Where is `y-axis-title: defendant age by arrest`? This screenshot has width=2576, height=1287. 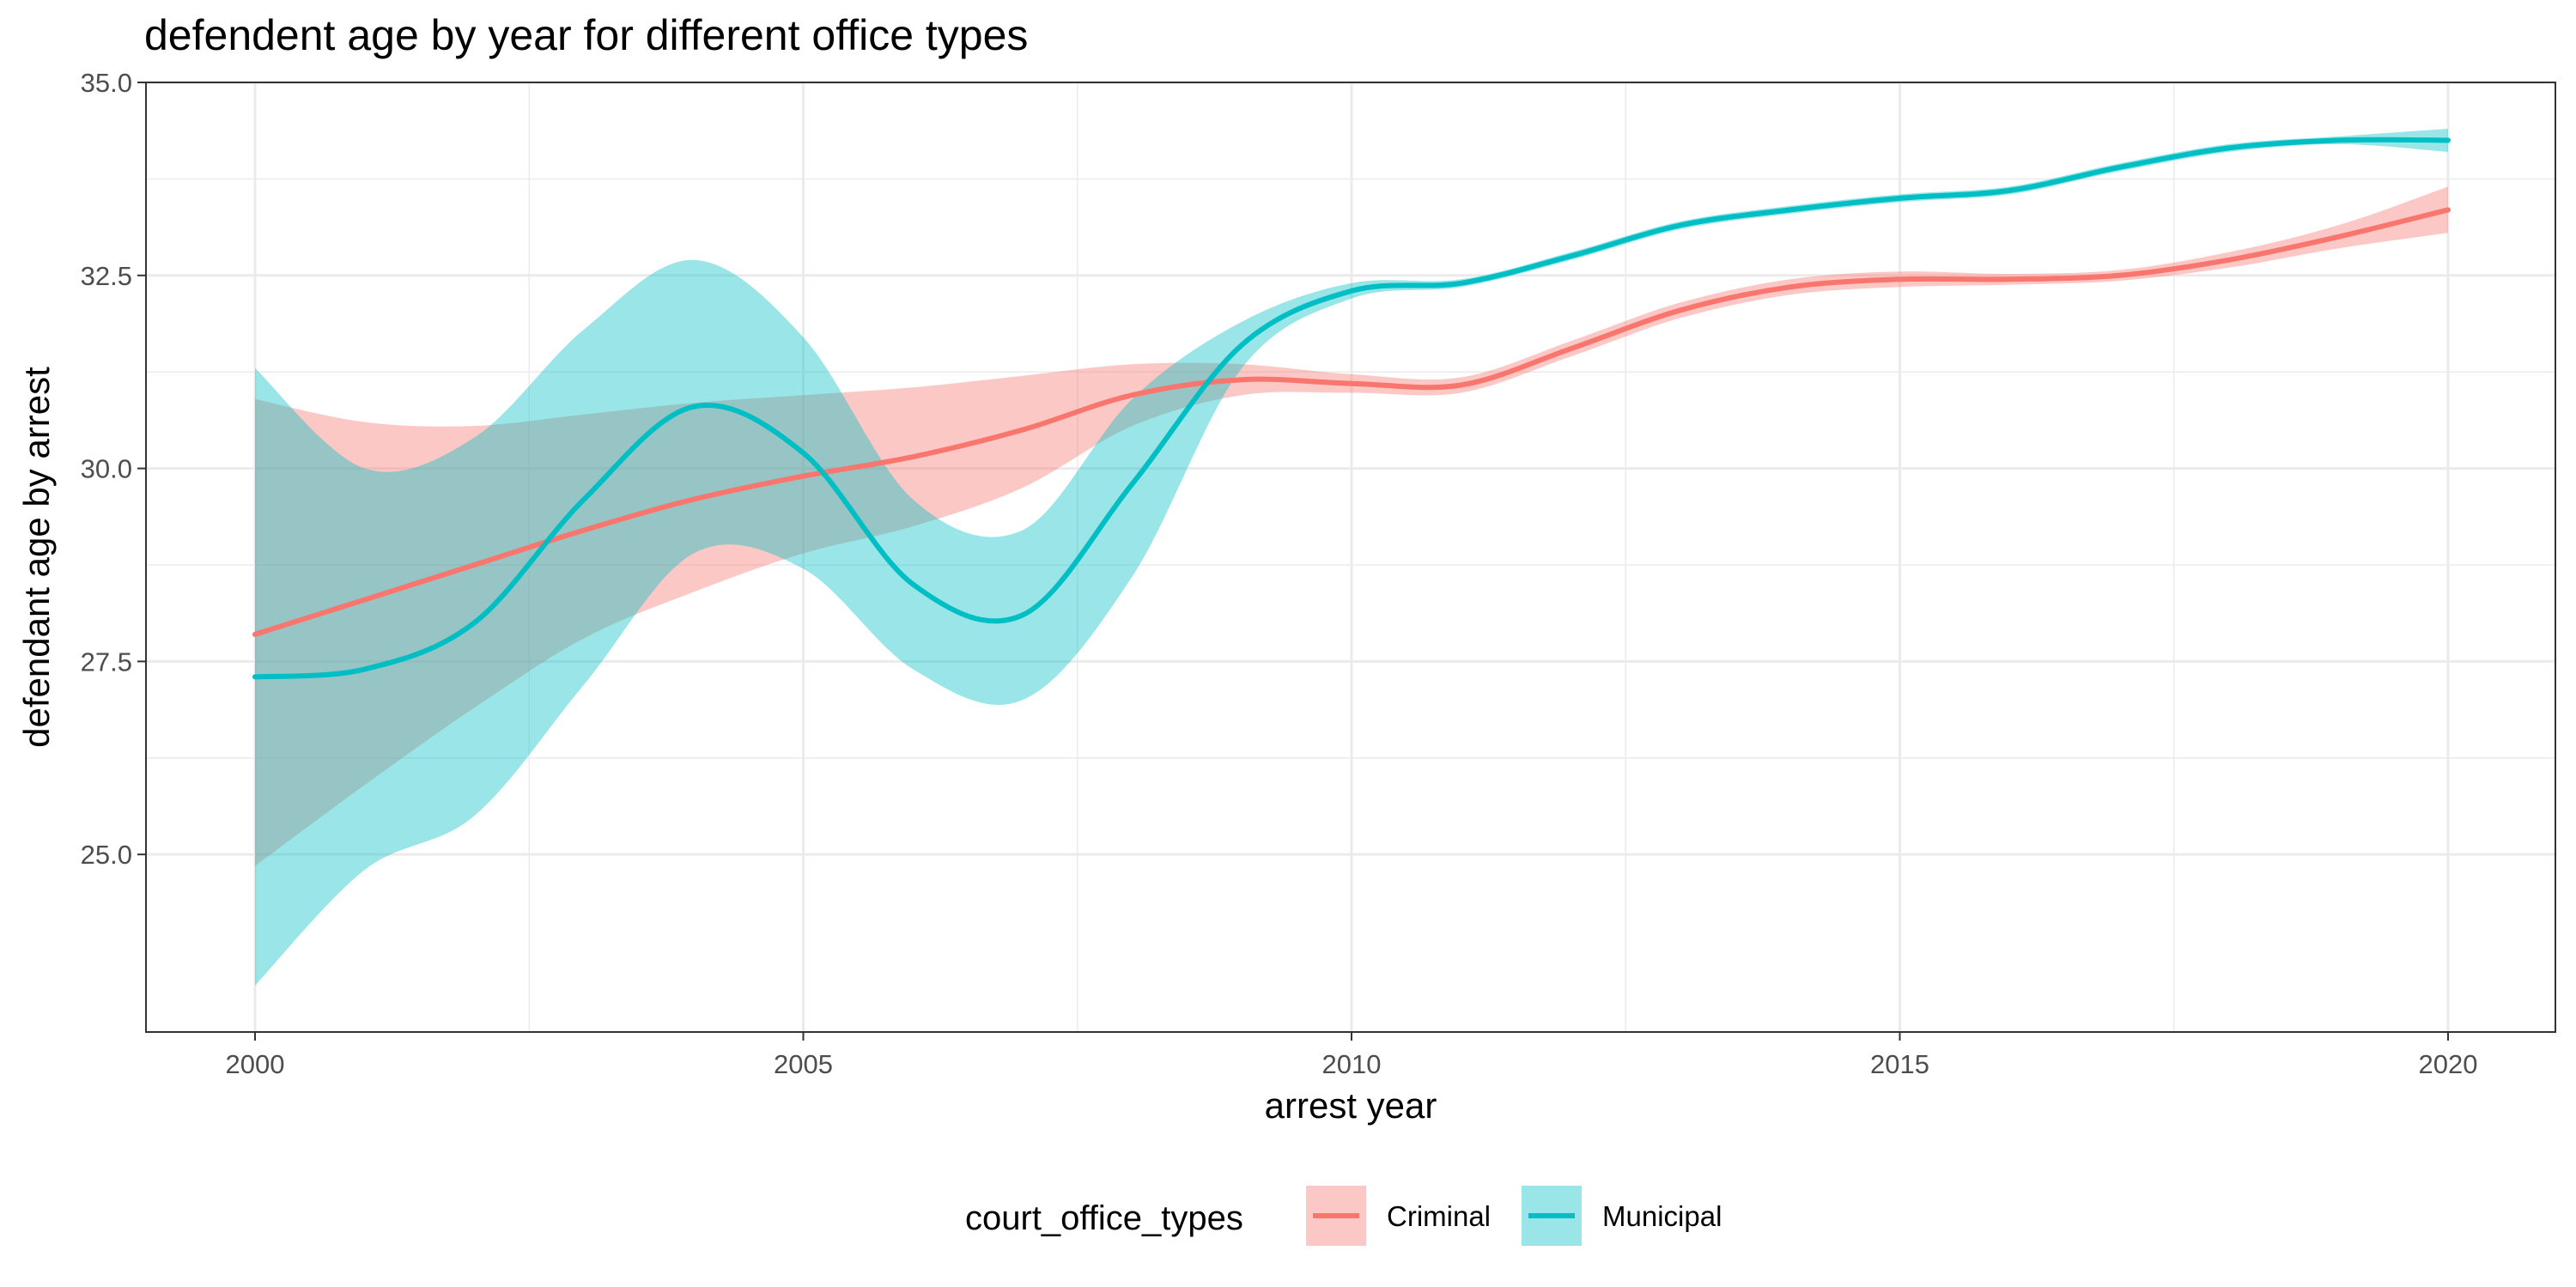
y-axis-title: defendant age by arrest is located at coordinates (36, 557).